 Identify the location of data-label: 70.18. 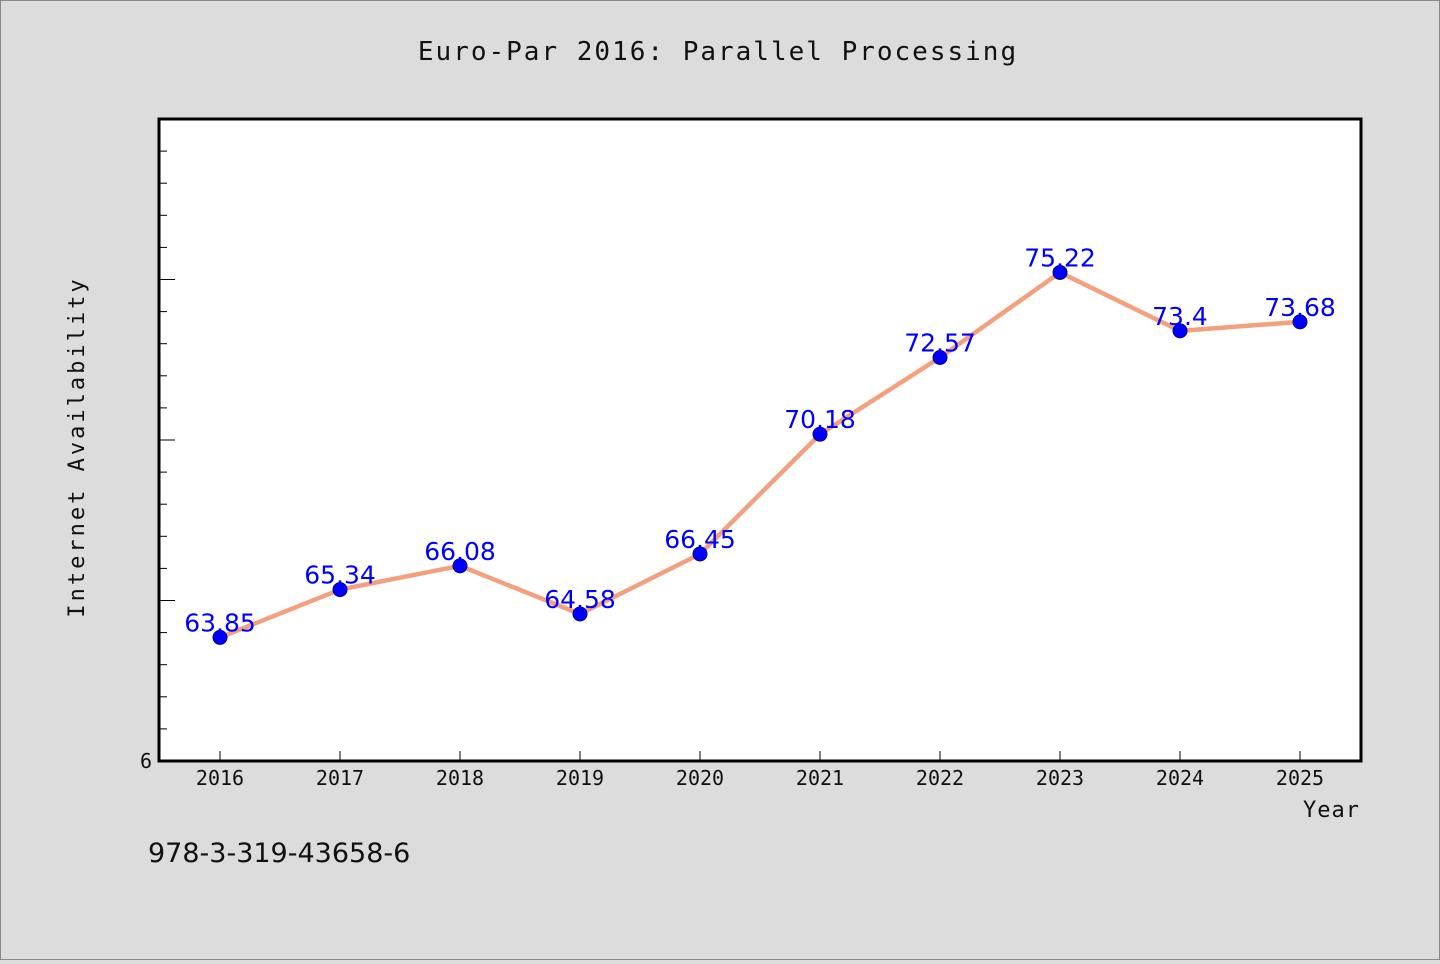
(820, 419).